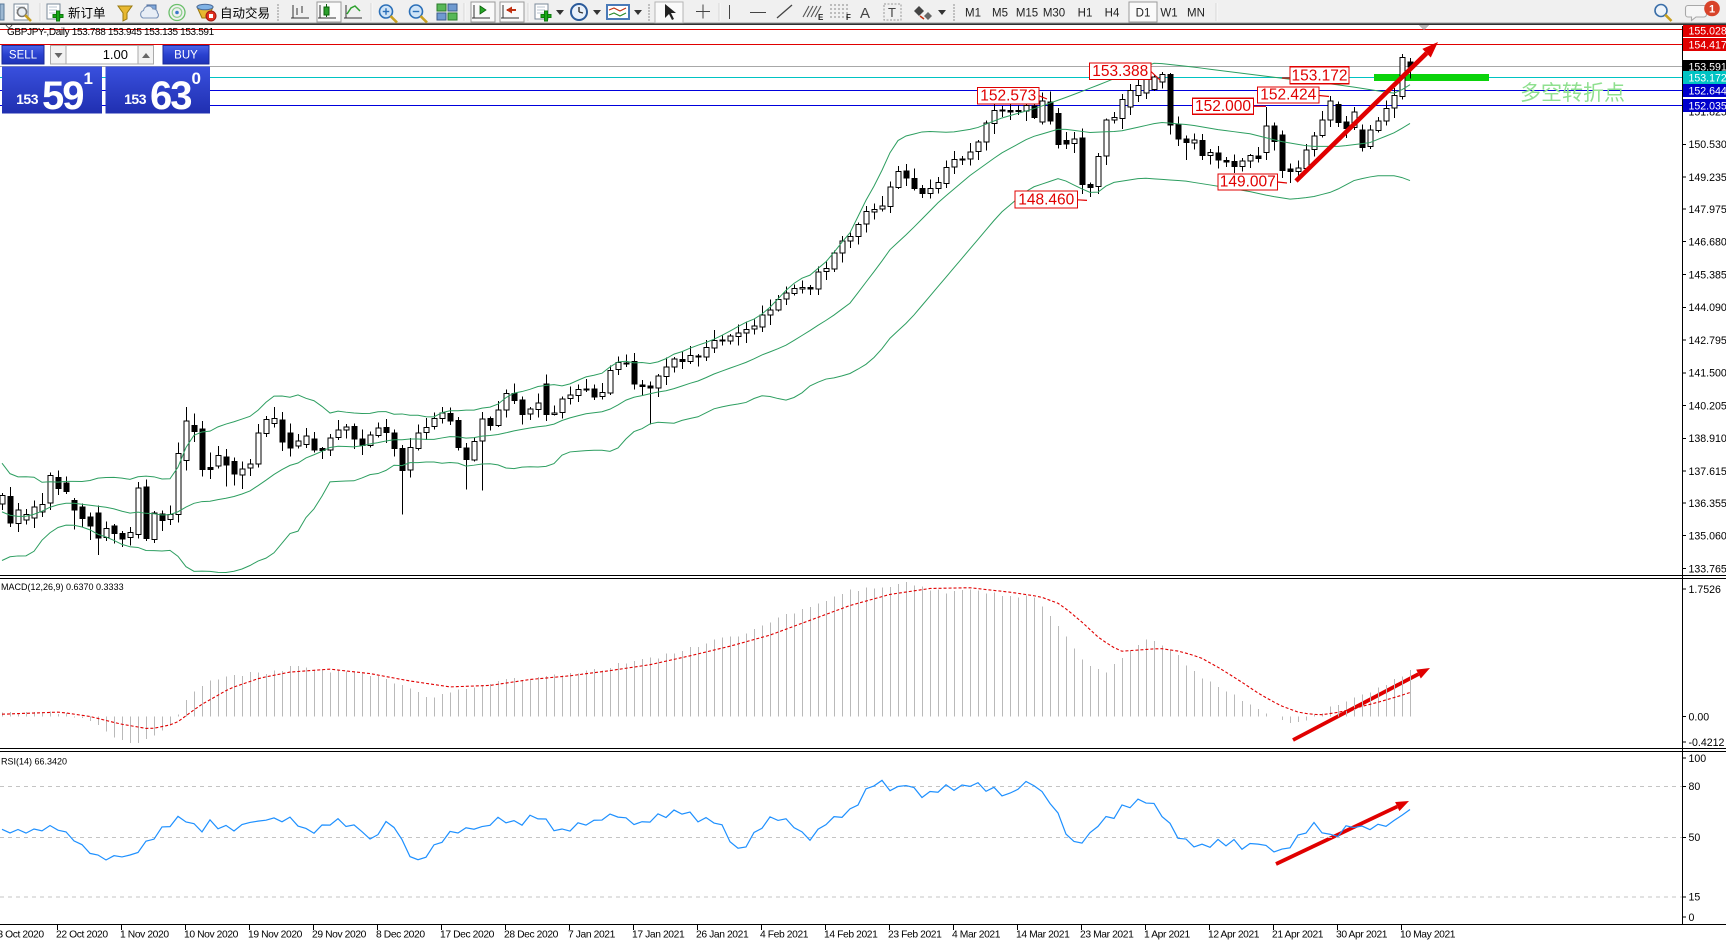 Image resolution: width=1726 pixels, height=943 pixels. Describe the element at coordinates (892, 12) in the screenshot. I see `svg-text: T` at that location.